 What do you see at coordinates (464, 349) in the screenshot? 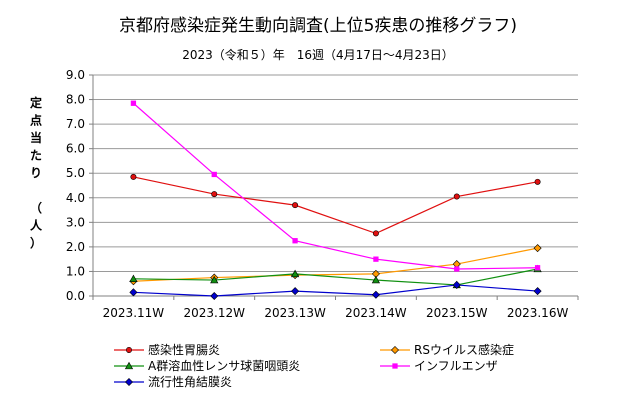
I see `legend-label: RSウイルス感染症` at bounding box center [464, 349].